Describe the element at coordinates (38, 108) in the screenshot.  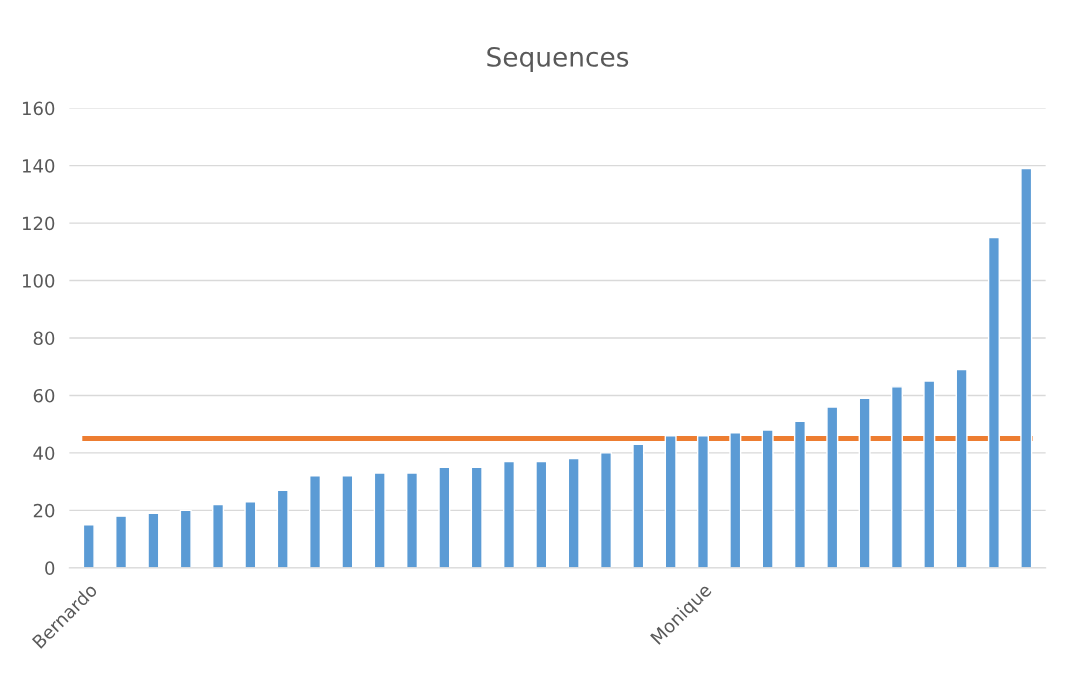
I see `y-tick-label: 160` at that location.